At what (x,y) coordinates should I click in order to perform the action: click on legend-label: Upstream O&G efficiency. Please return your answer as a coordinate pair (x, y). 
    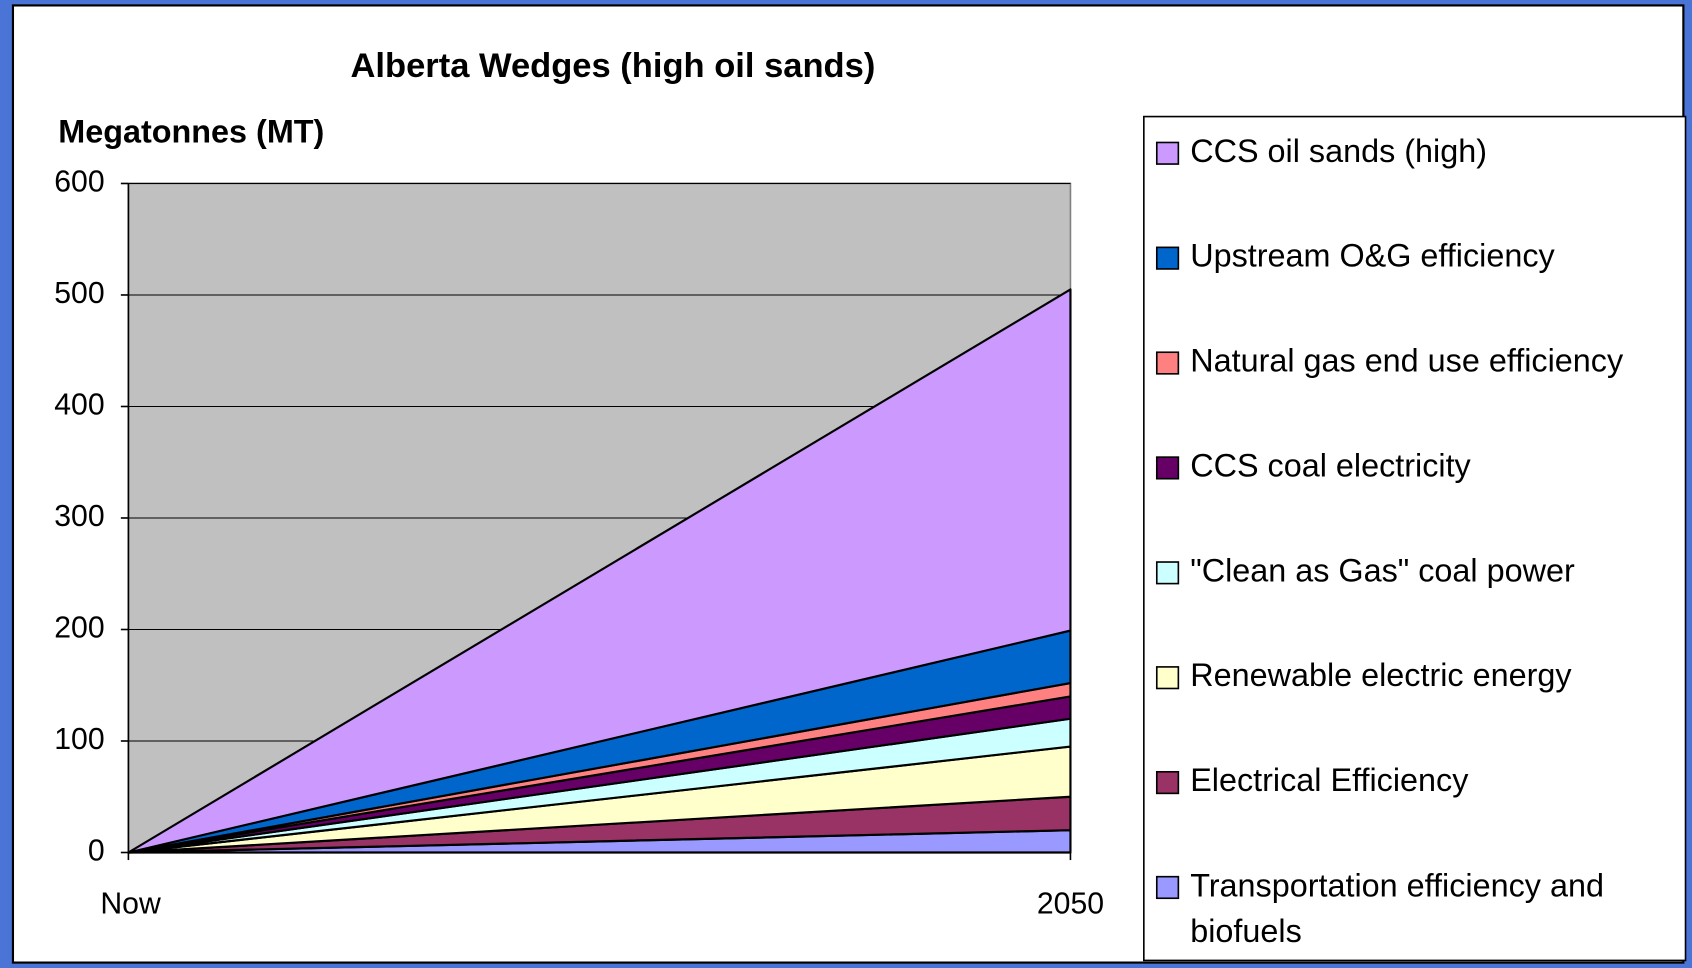
    Looking at the image, I should click on (1372, 256).